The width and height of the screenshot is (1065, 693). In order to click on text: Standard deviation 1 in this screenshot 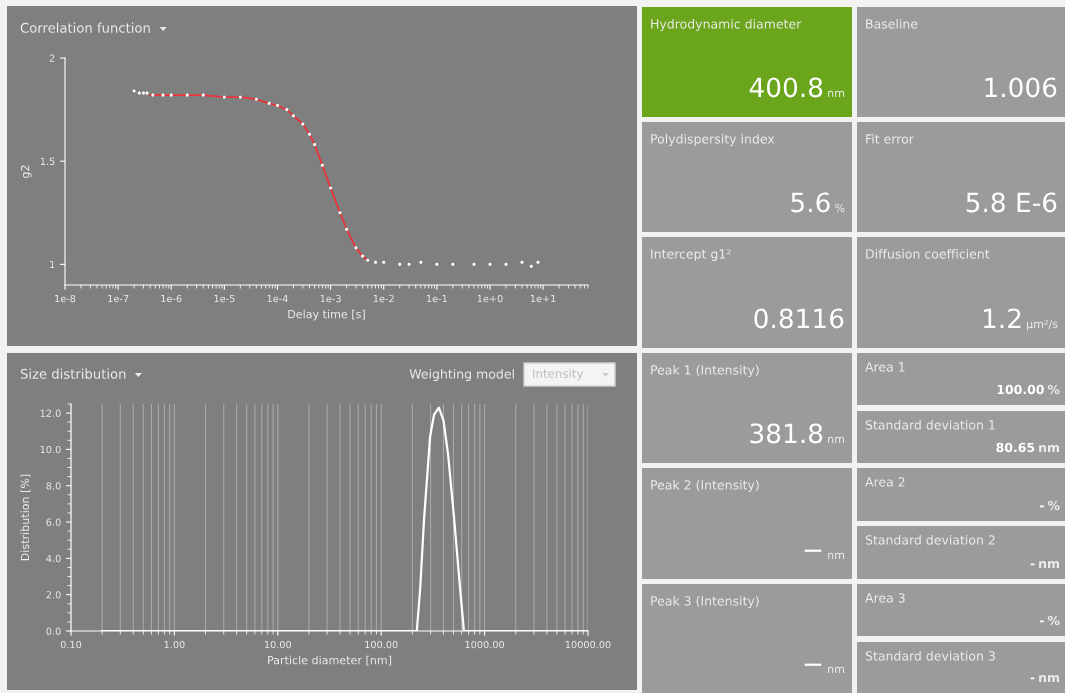, I will do `click(930, 424)`.